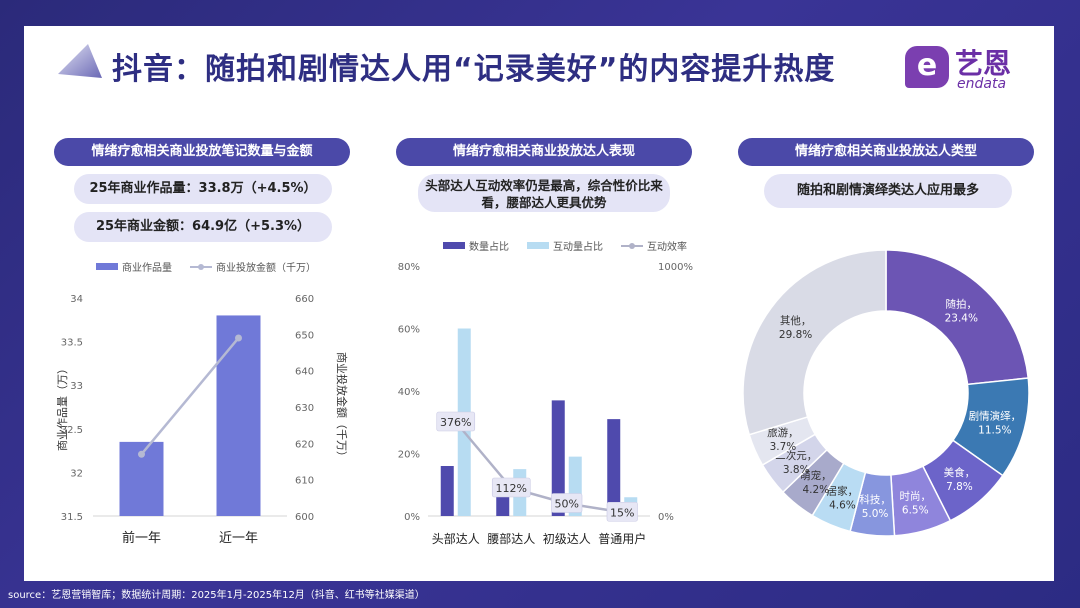 The width and height of the screenshot is (1080, 608). Describe the element at coordinates (983, 63) in the screenshot. I see `logo-text-cn: 艺恩` at that location.